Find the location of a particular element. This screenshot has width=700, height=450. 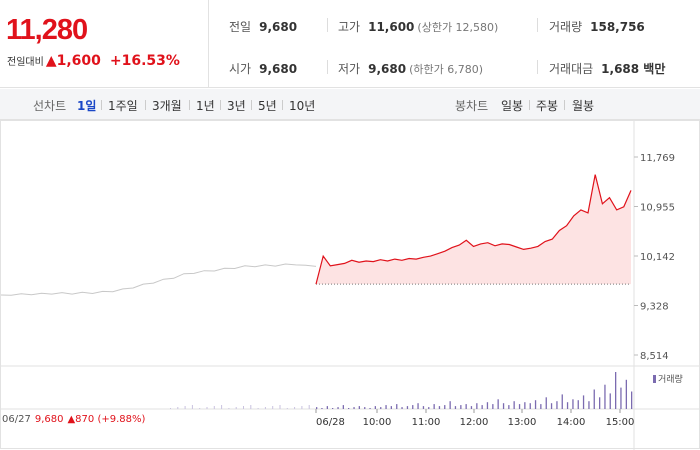

up-arrow-icon: ▲ is located at coordinates (71, 419).